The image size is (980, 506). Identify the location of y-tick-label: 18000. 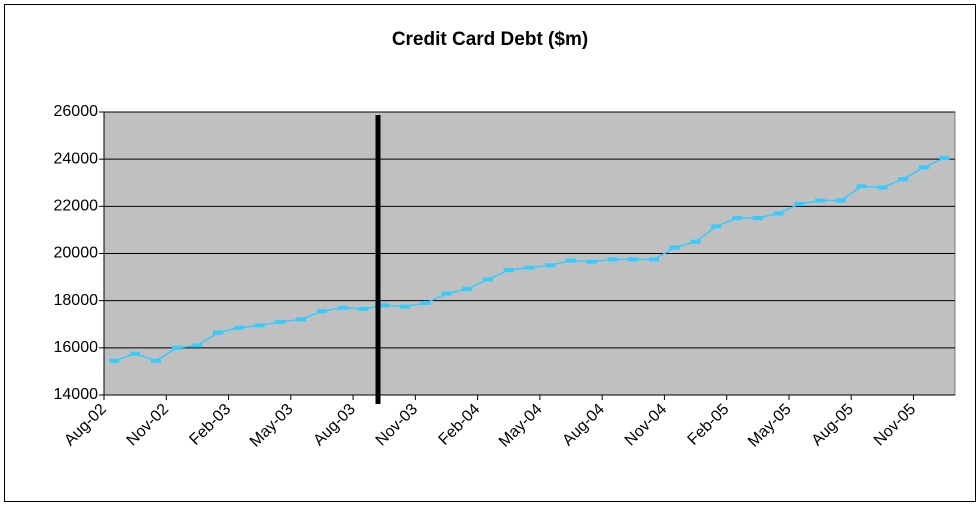
(76, 300).